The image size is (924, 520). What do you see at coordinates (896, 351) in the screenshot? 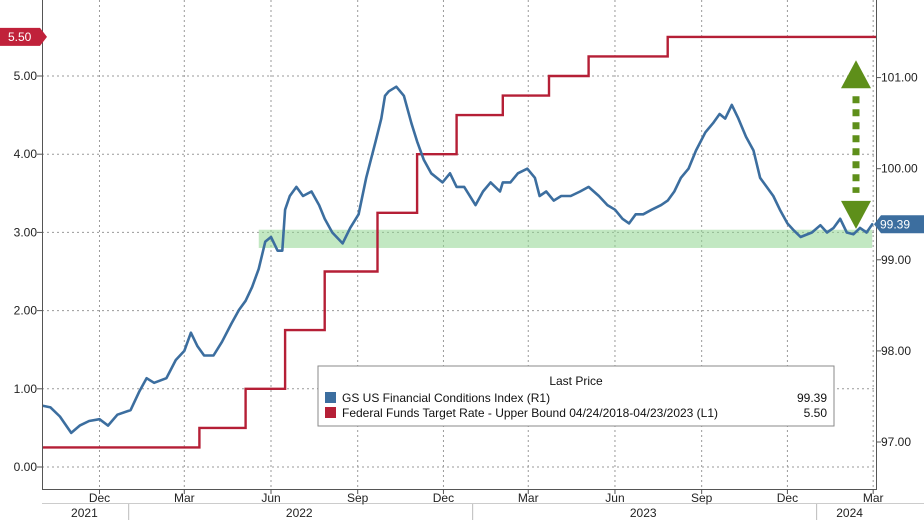
I see `right-tick-label: 98.00` at bounding box center [896, 351].